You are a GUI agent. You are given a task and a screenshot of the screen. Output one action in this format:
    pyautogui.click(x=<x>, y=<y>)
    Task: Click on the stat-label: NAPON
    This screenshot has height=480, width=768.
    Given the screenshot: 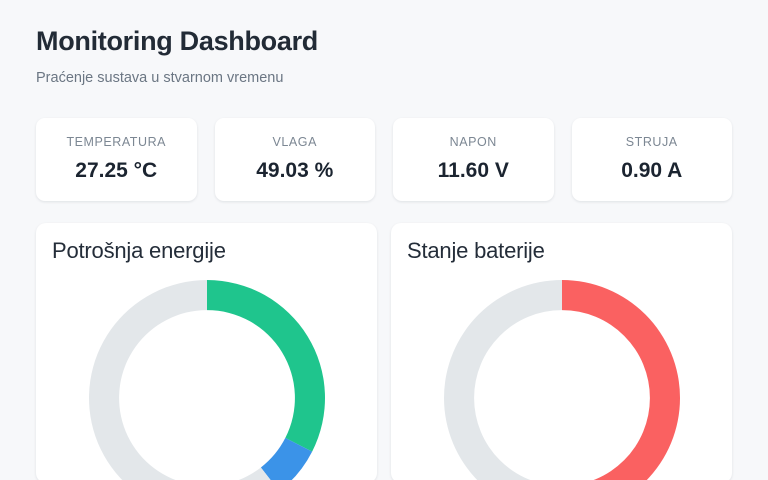 What is the action you would take?
    pyautogui.click(x=473, y=142)
    